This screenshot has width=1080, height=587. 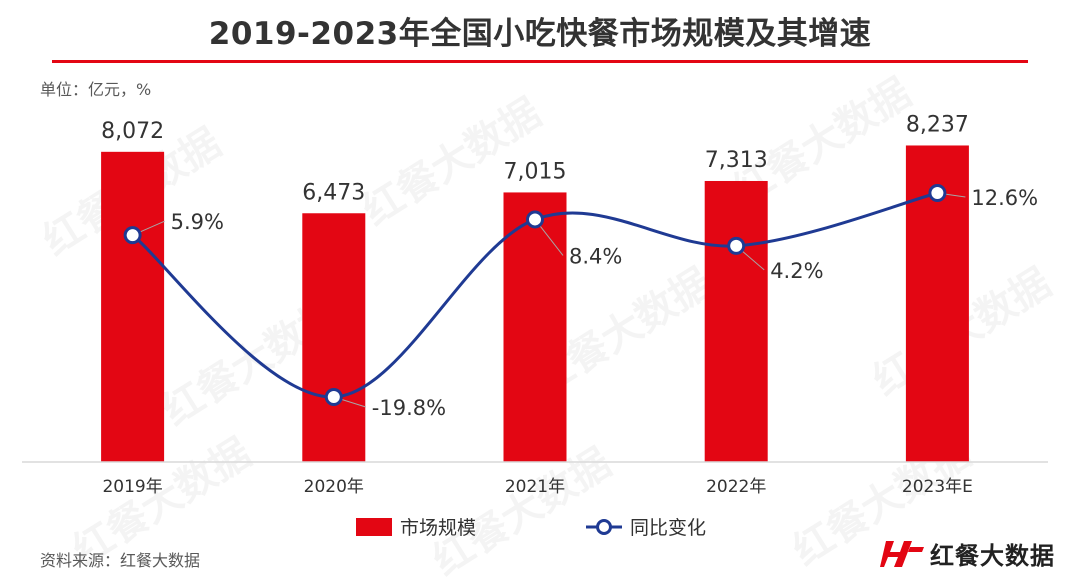 What do you see at coordinates (937, 487) in the screenshot?
I see `x-tick-label: 2023年E` at bounding box center [937, 487].